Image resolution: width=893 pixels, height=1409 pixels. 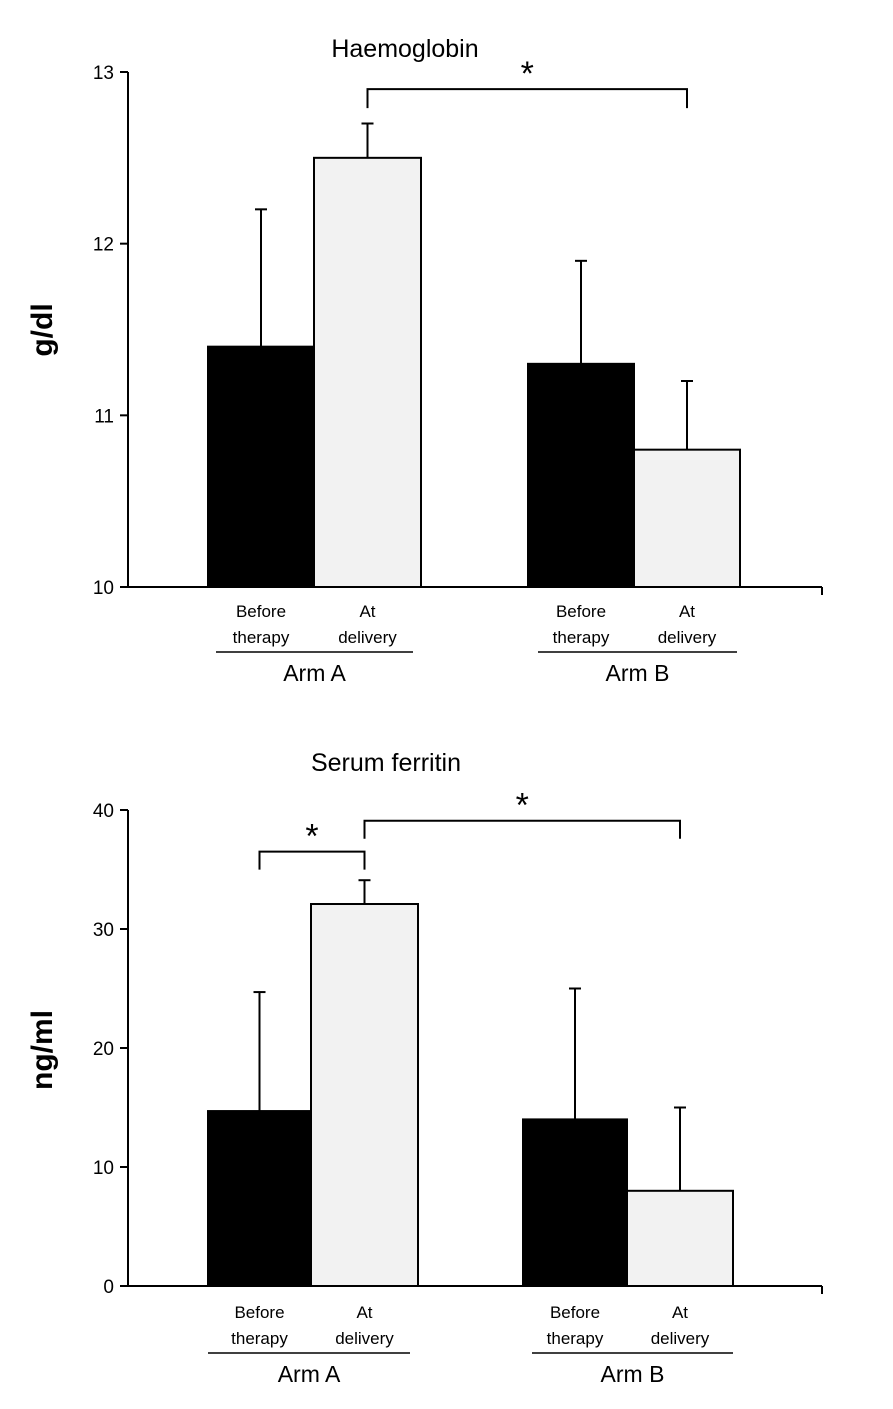 What do you see at coordinates (527, 98) in the screenshot?
I see `chart1-significance-bracket` at bounding box center [527, 98].